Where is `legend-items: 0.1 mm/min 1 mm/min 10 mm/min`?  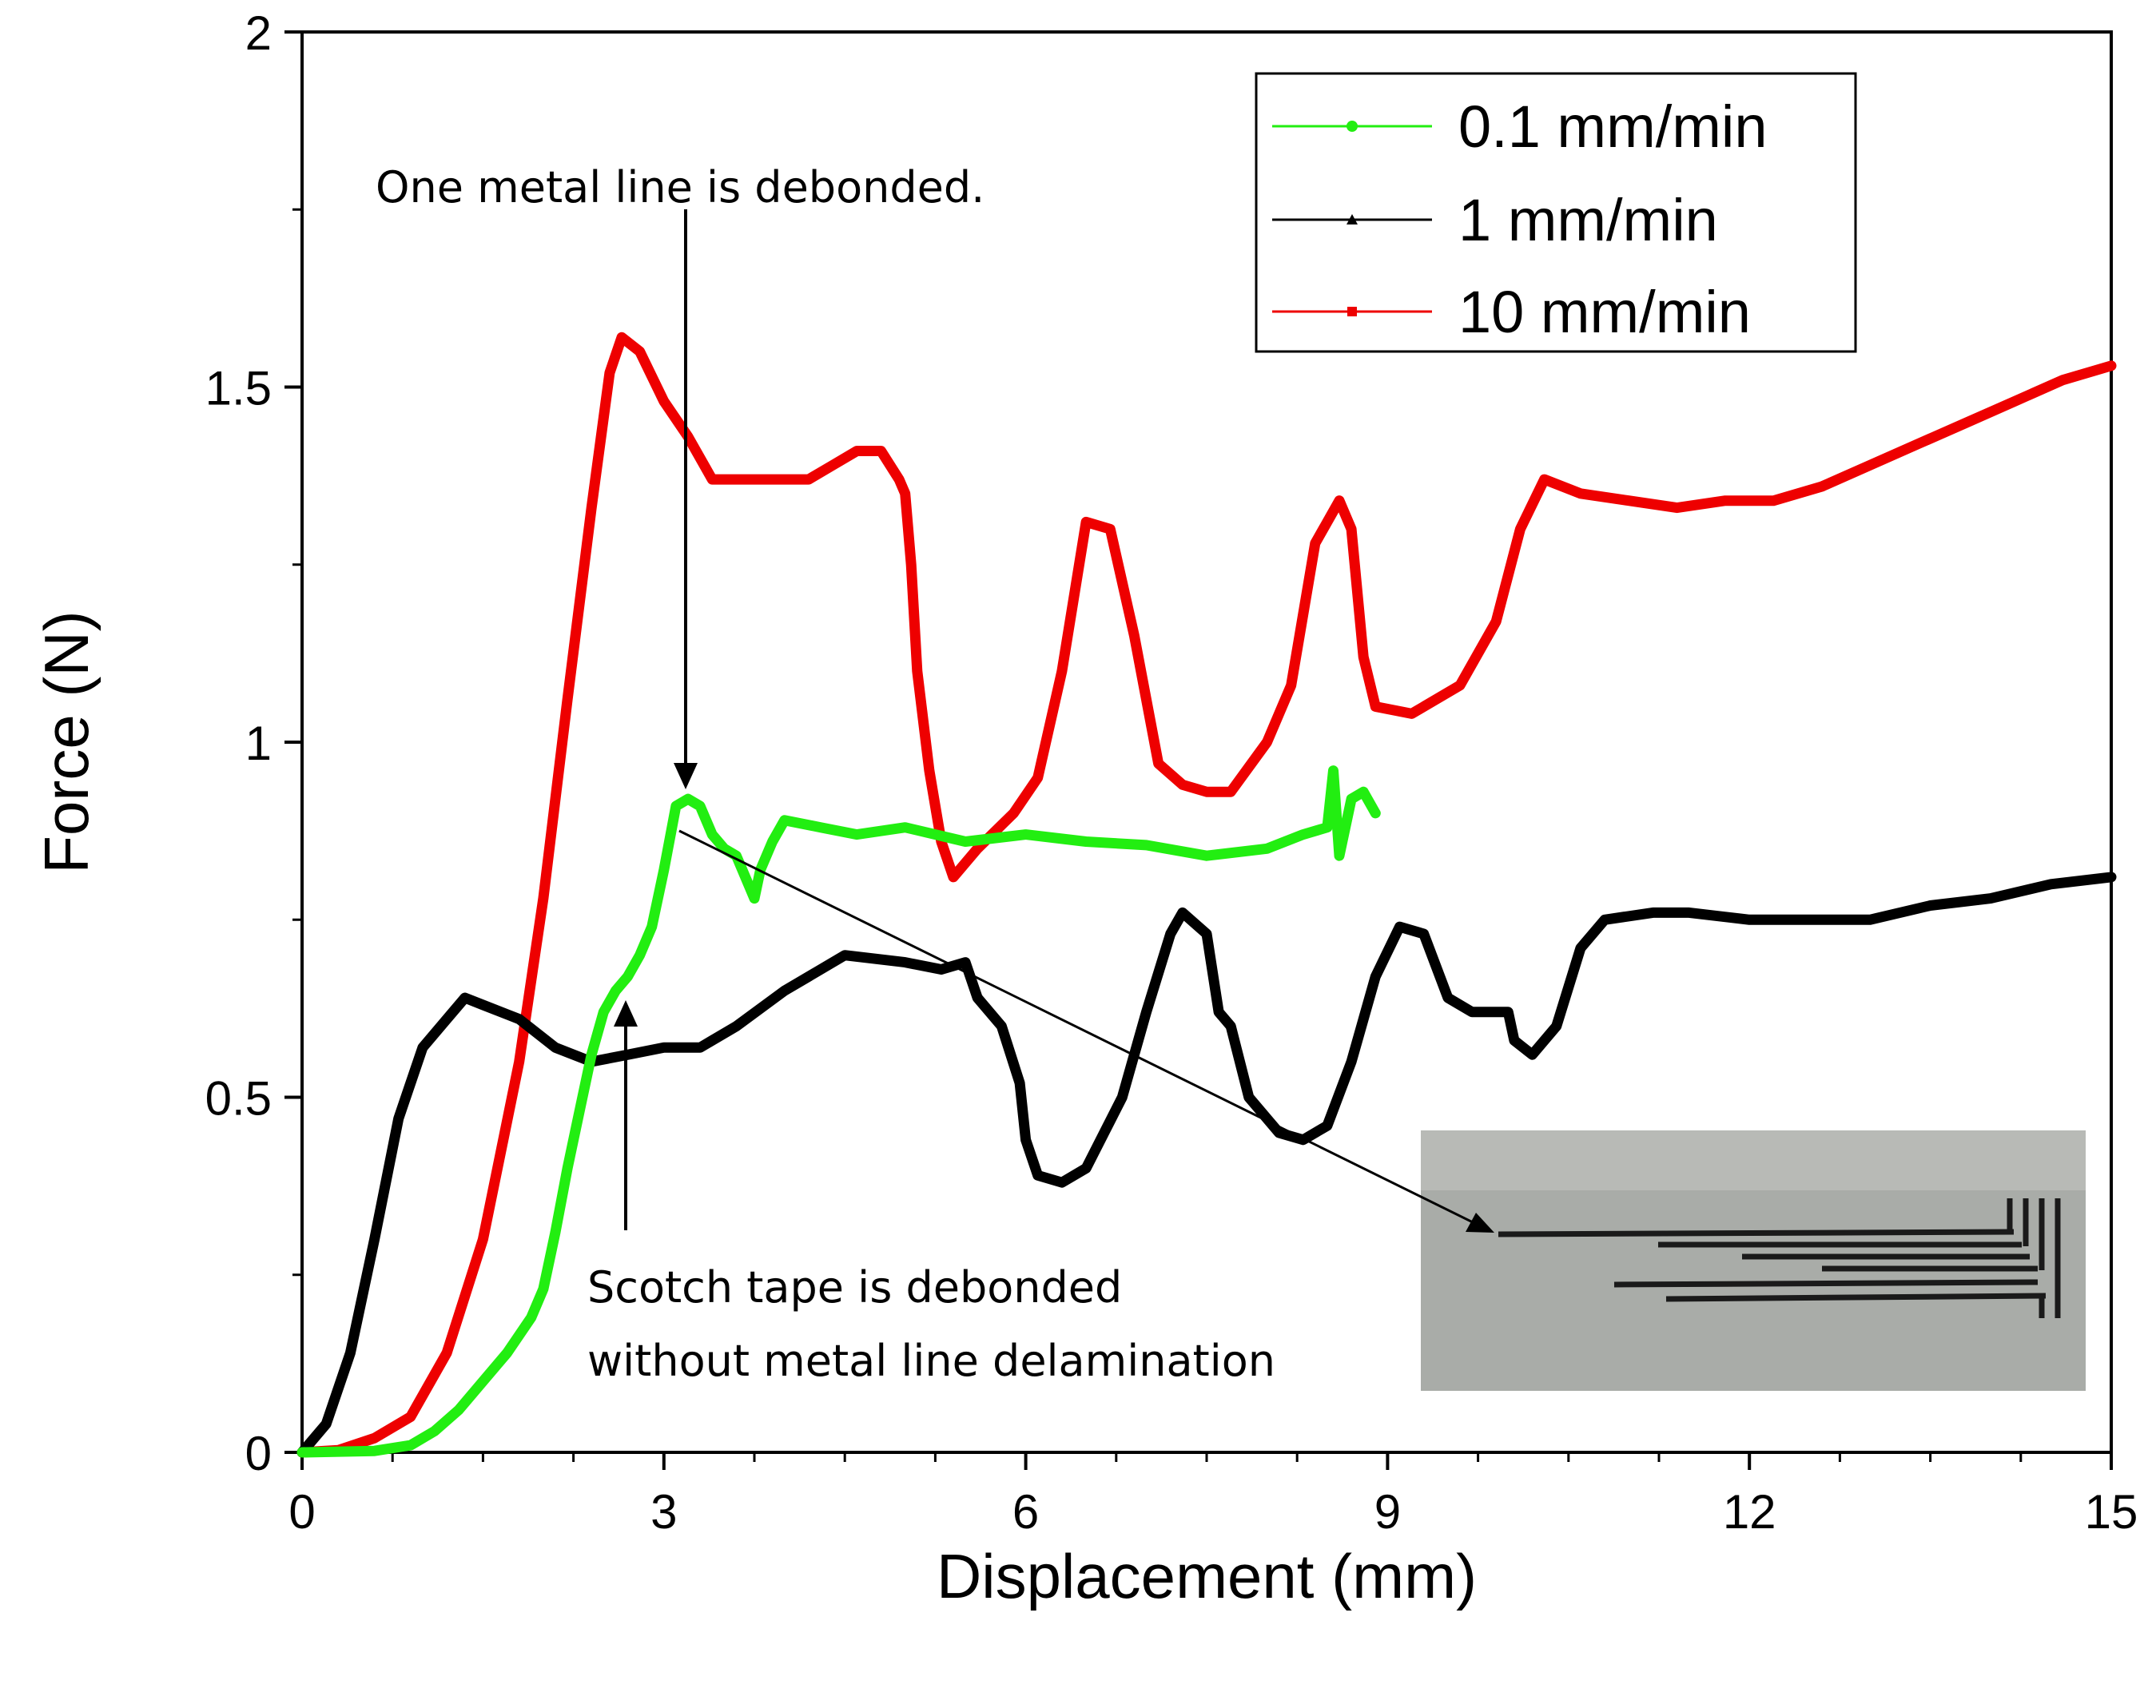
legend-items: 0.1 mm/min 1 mm/min 10 mm/min is located at coordinates (1520, 219).